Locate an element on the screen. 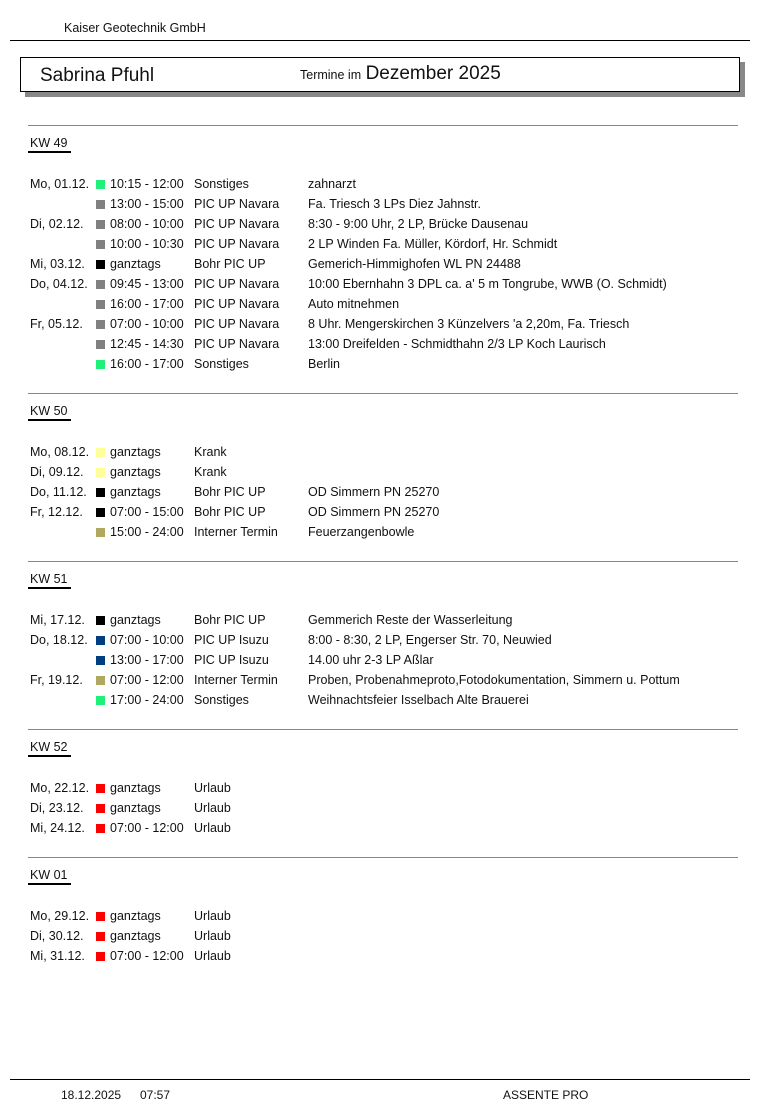  appointment-day: Mo, 08.12. is located at coordinates (60, 452).